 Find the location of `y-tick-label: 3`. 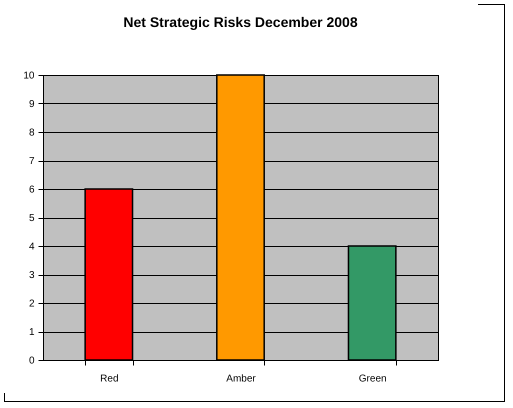

y-tick-label: 3 is located at coordinates (31, 275).